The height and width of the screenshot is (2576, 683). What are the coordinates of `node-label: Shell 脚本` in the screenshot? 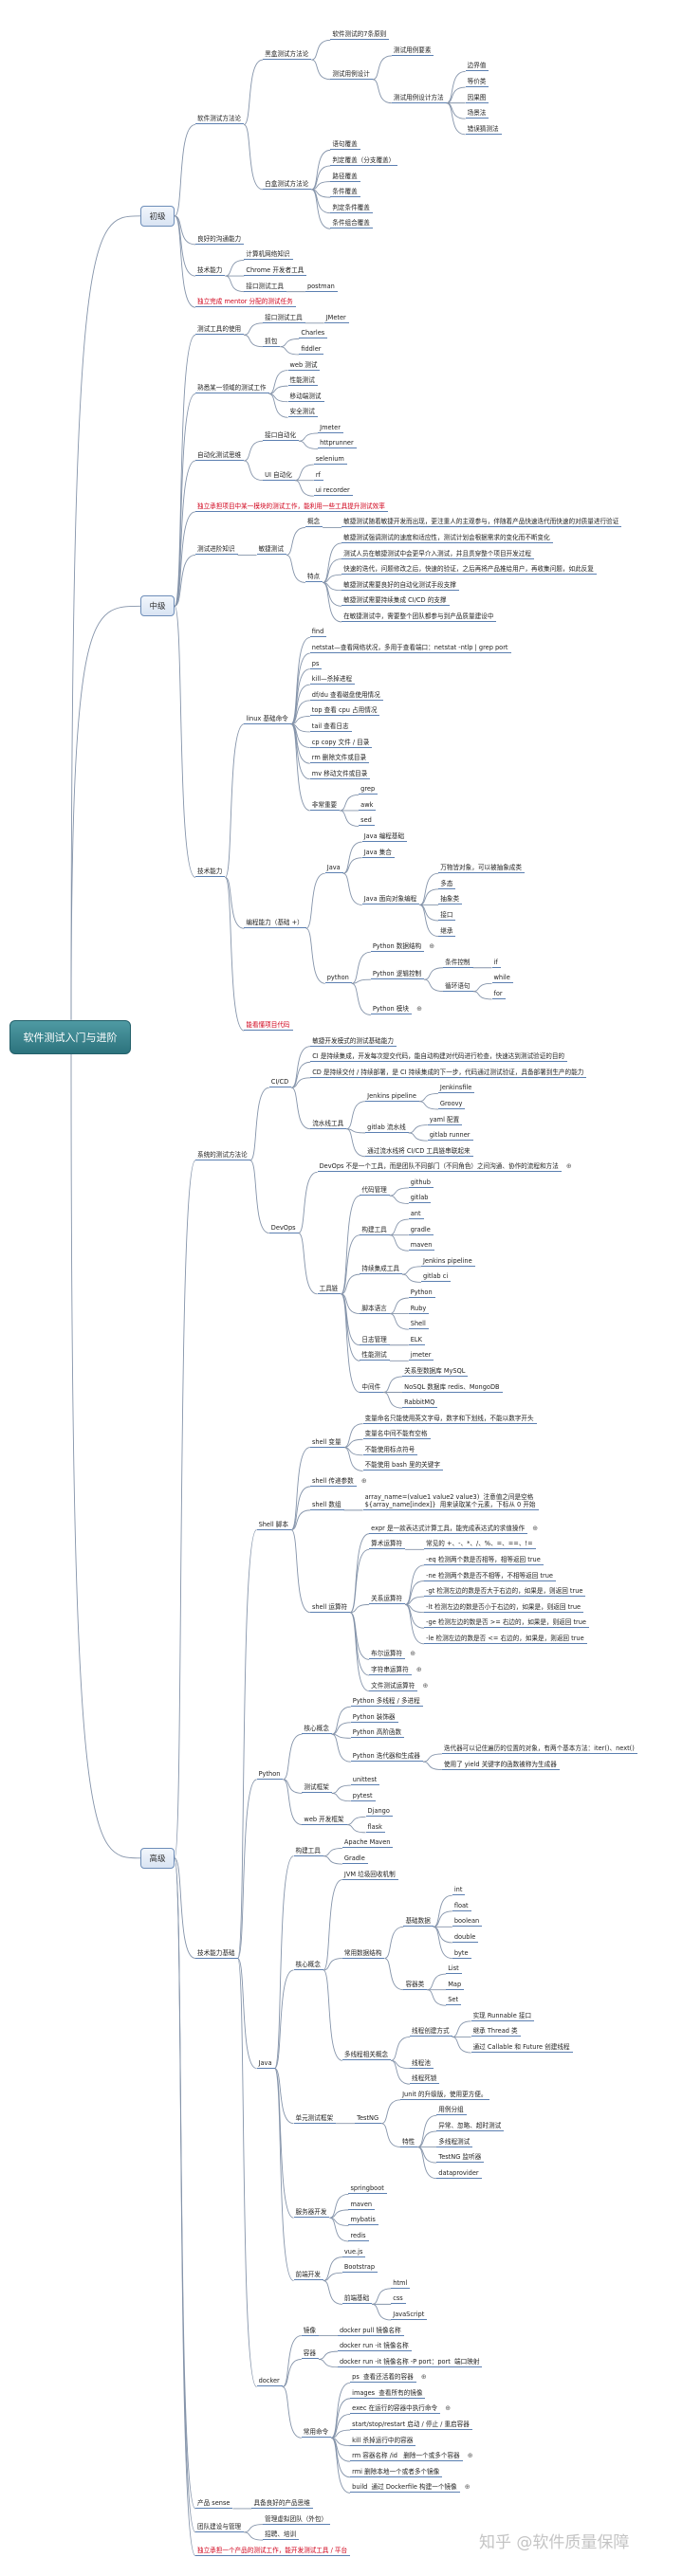 It's located at (273, 1524).